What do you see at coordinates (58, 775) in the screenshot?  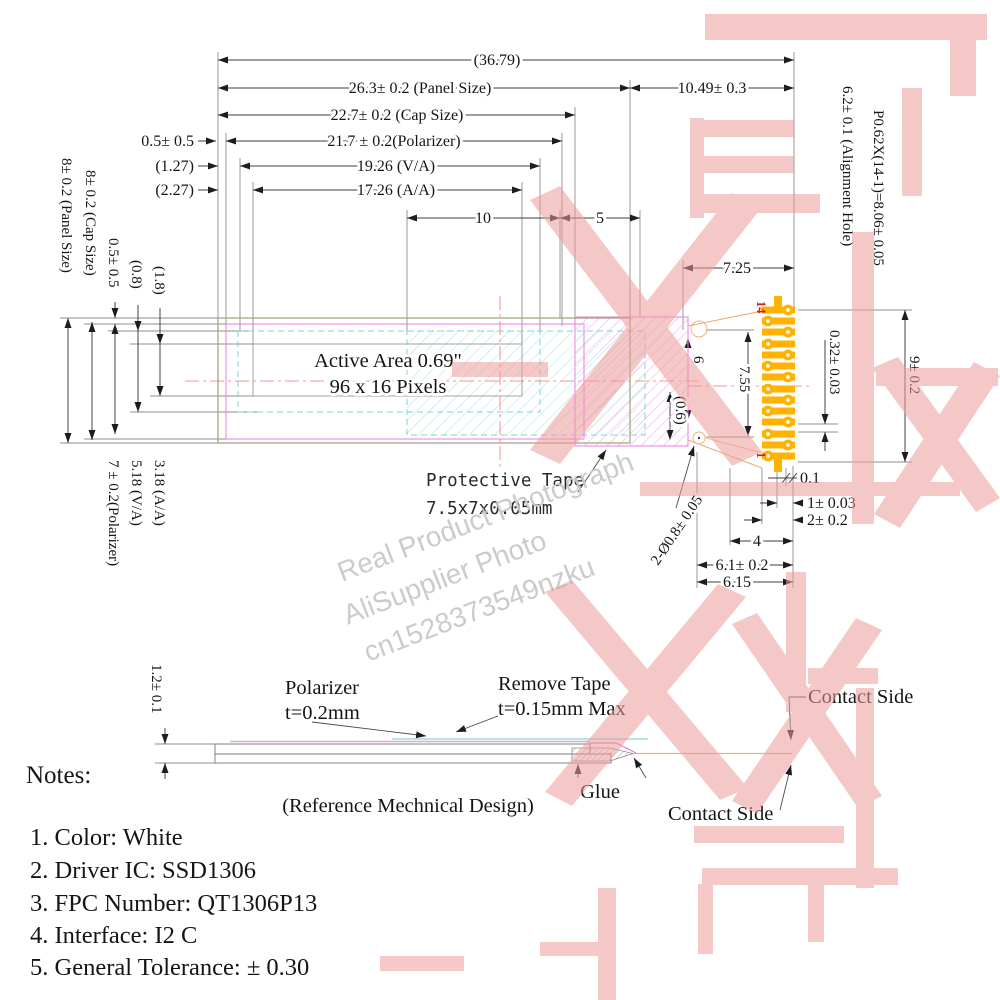 I see `notes-heading: Notes:` at bounding box center [58, 775].